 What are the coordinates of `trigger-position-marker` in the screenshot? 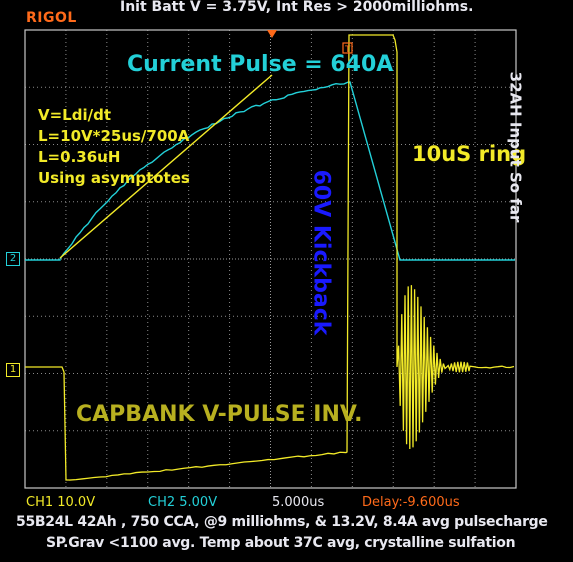 It's located at (272, 34).